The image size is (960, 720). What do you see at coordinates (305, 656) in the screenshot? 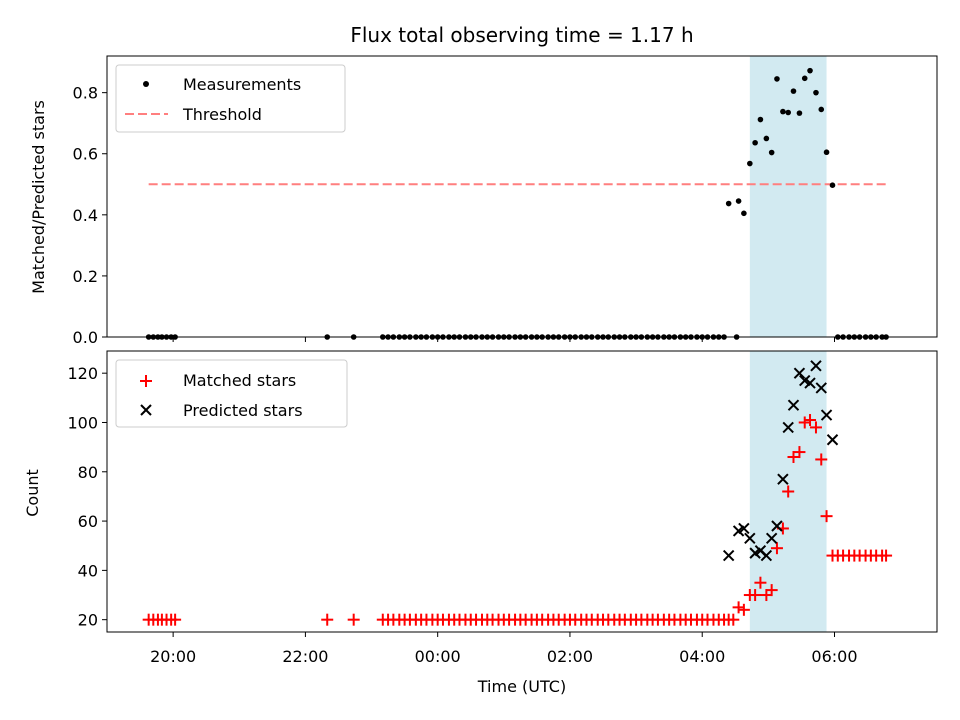
I see `x-tick-label: 22:00` at bounding box center [305, 656].